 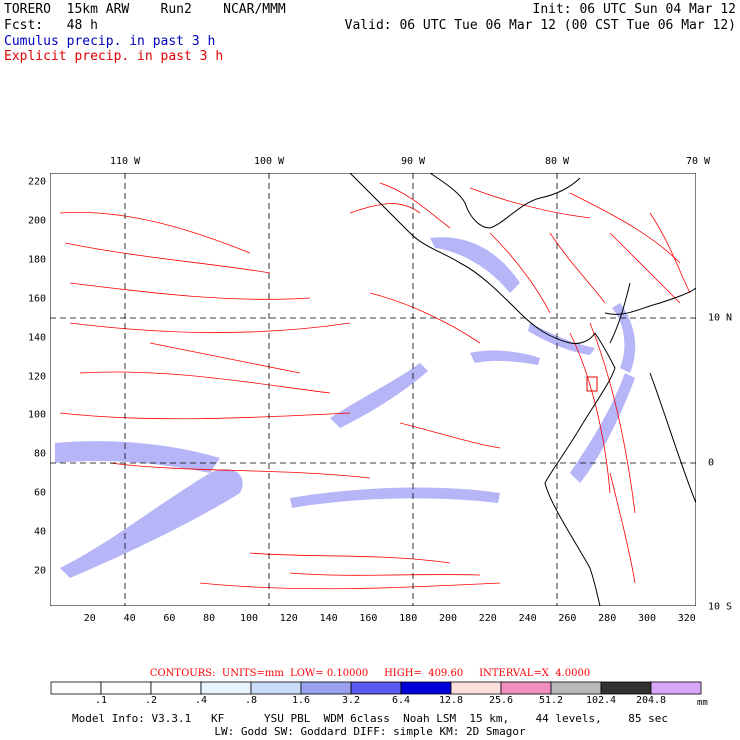 What do you see at coordinates (475, 265) in the screenshot?
I see `precip-central-america` at bounding box center [475, 265].